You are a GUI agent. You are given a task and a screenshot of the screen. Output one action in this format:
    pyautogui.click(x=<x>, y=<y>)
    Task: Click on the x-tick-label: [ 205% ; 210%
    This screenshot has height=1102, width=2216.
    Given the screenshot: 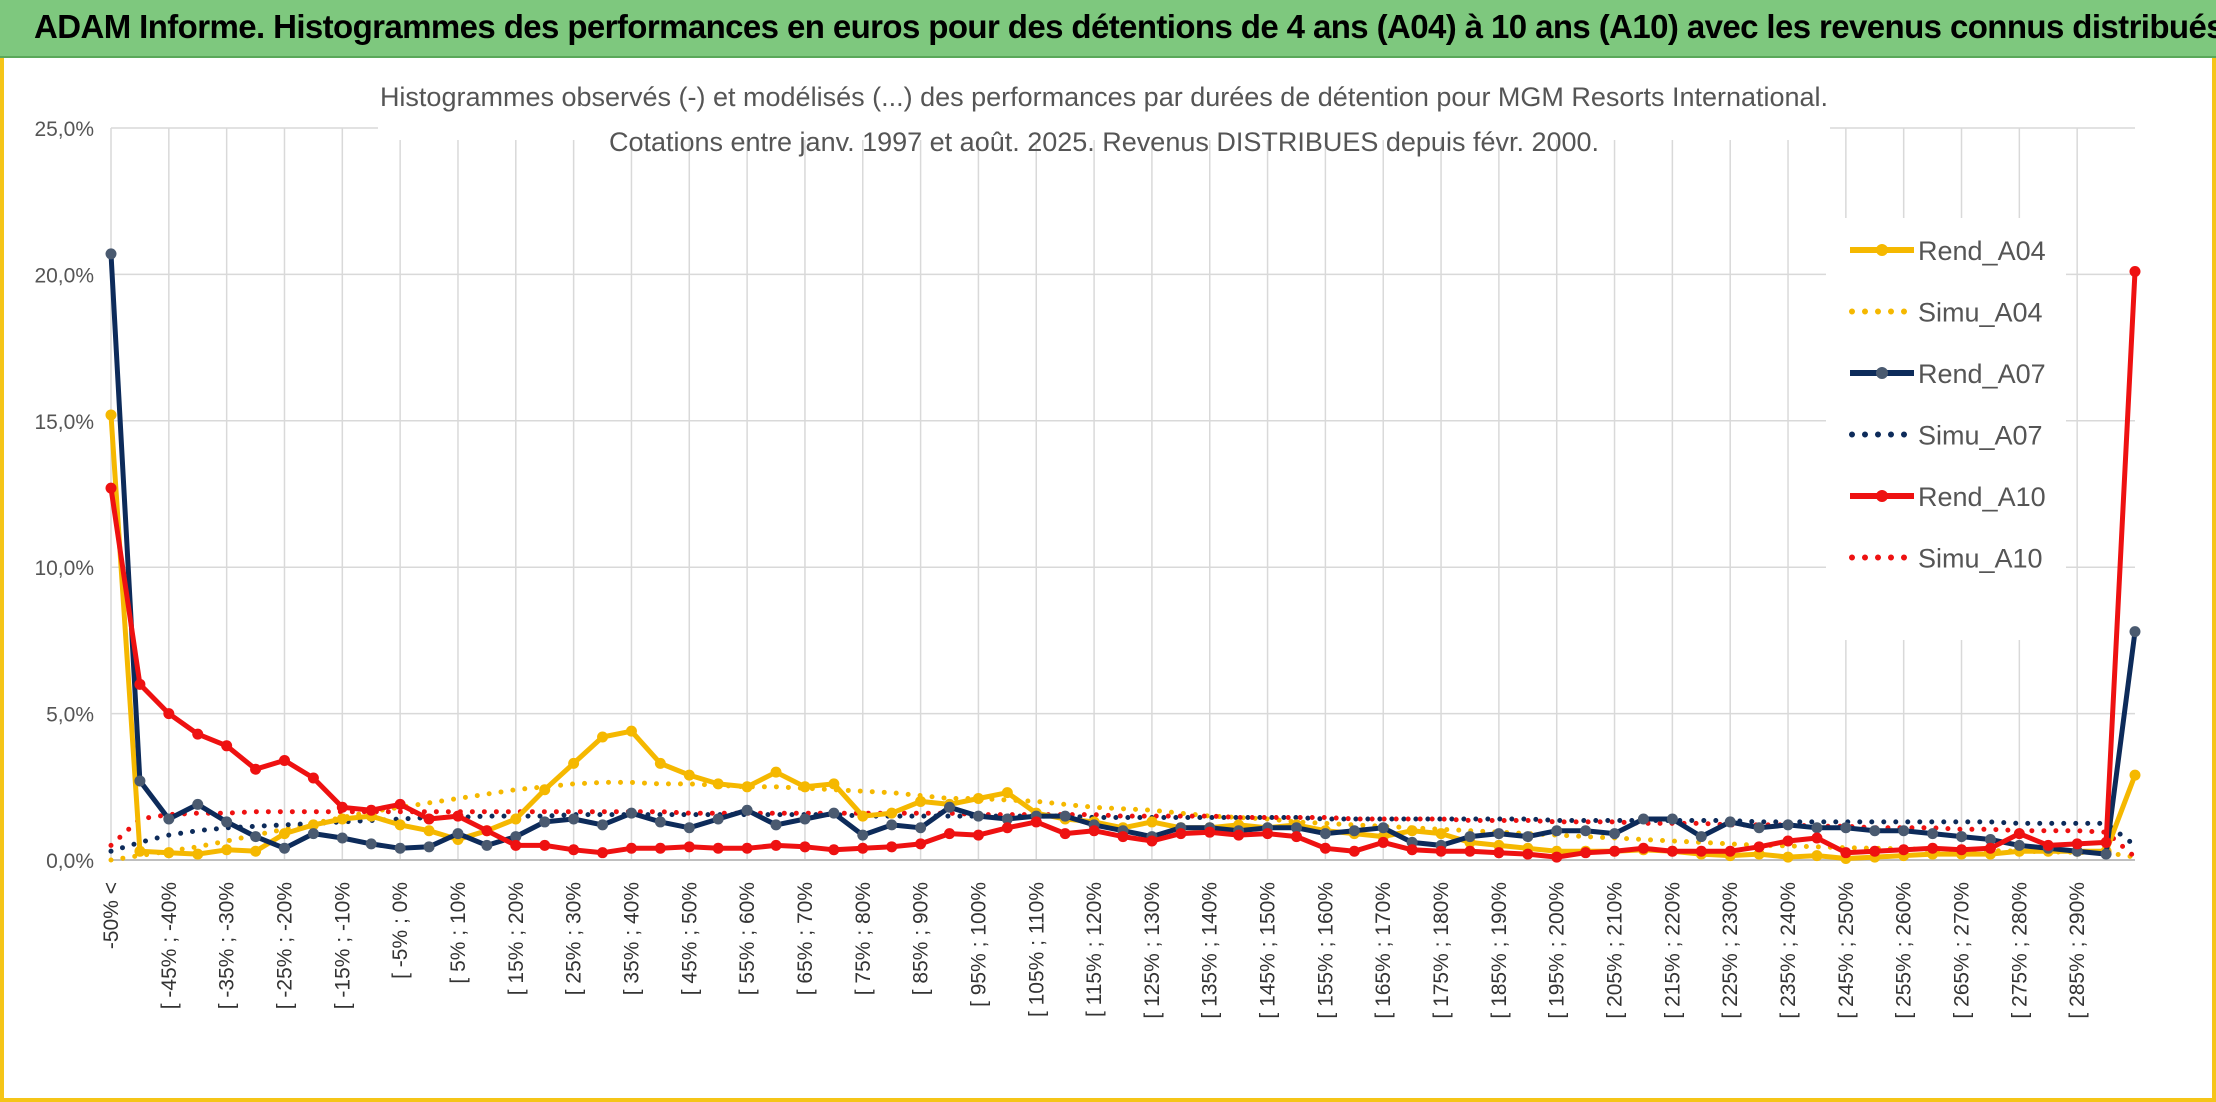 What is the action you would take?
    pyautogui.click(x=1615, y=950)
    